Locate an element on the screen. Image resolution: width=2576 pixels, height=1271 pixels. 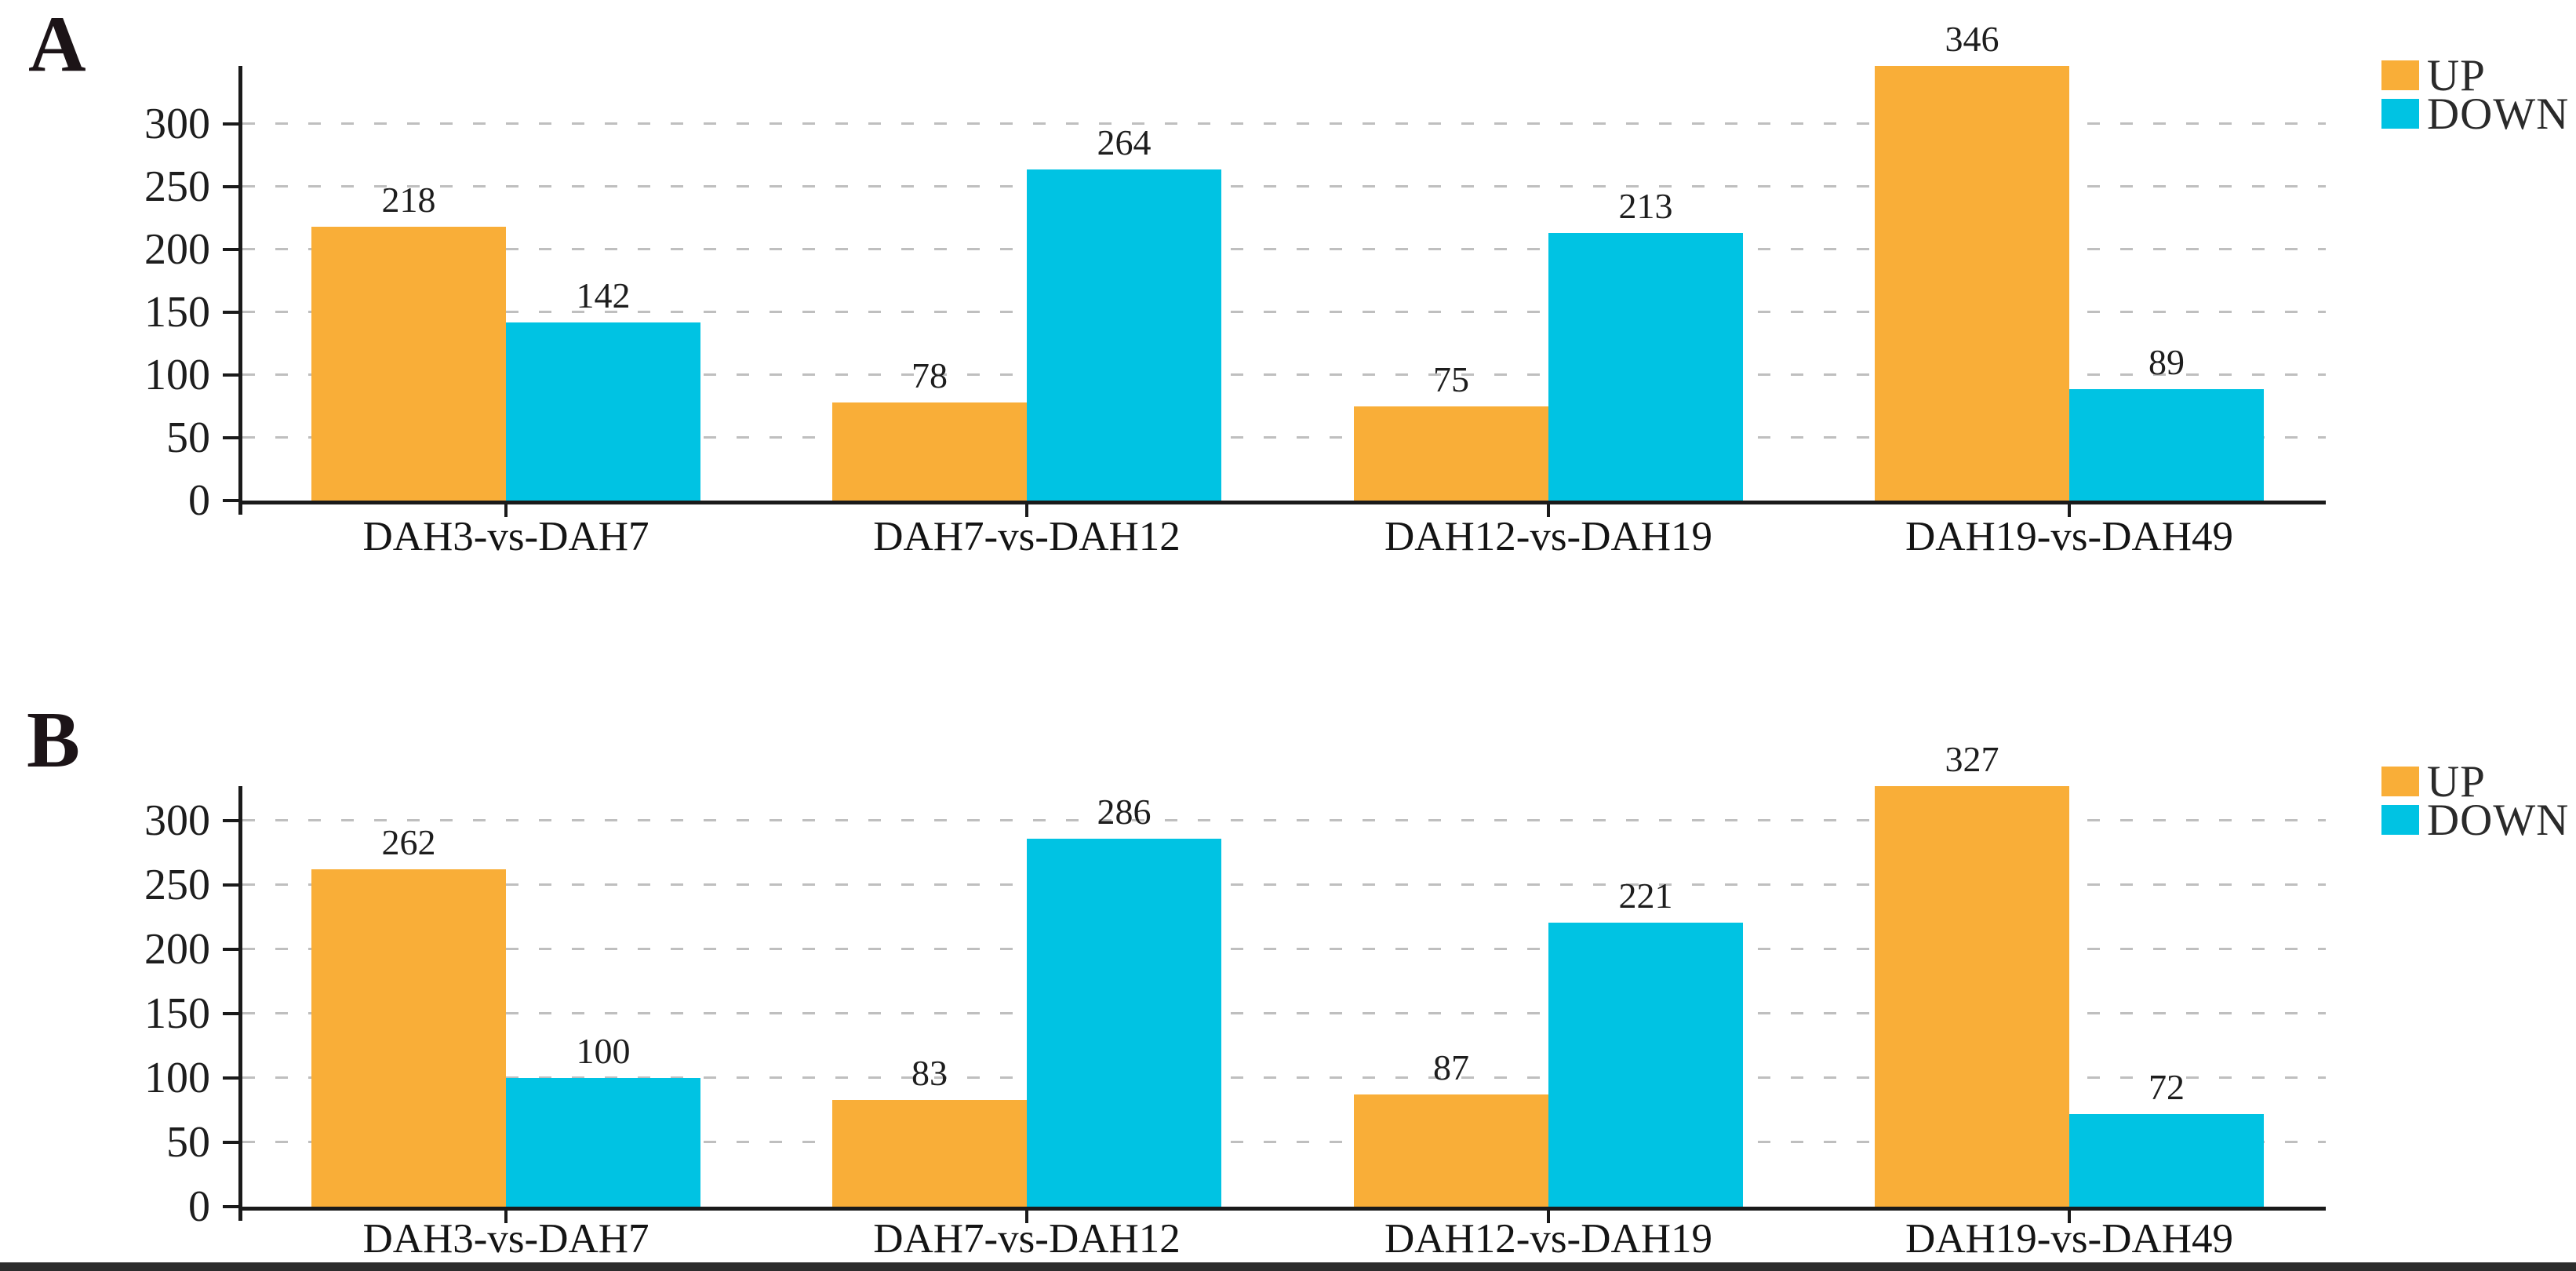
bar-value-label: 327 is located at coordinates (1972, 758).